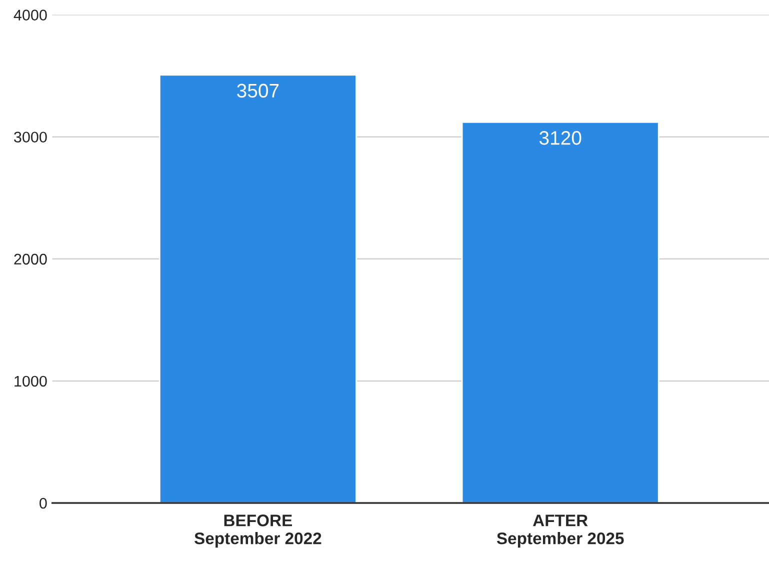 This screenshot has height=569, width=769. I want to click on y-tick-label: 3000, so click(30, 137).